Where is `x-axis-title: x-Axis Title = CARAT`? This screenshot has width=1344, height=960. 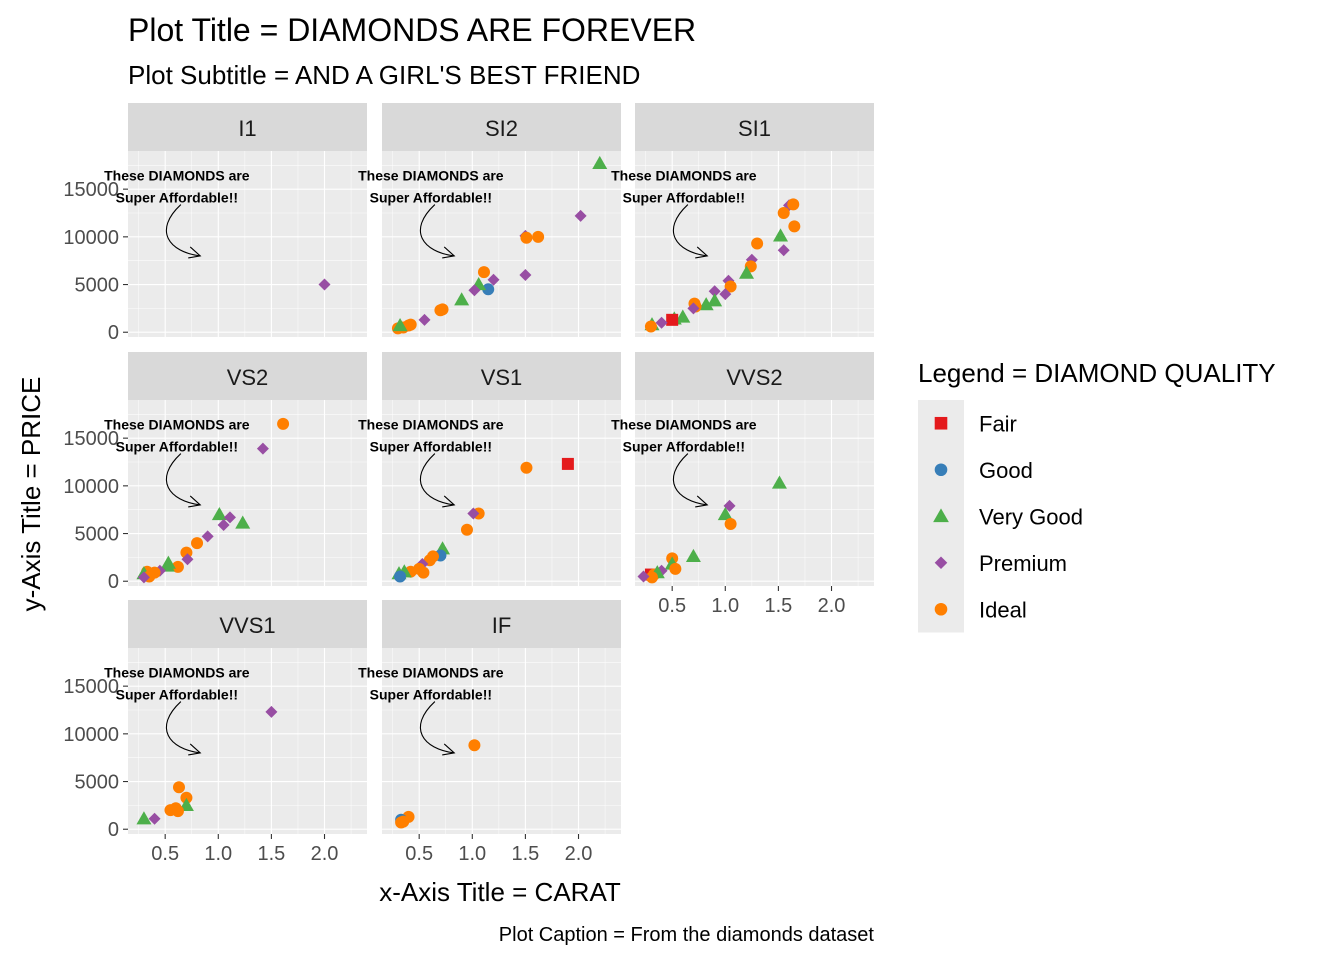
x-axis-title: x-Axis Title = CARAT is located at coordinates (500, 892).